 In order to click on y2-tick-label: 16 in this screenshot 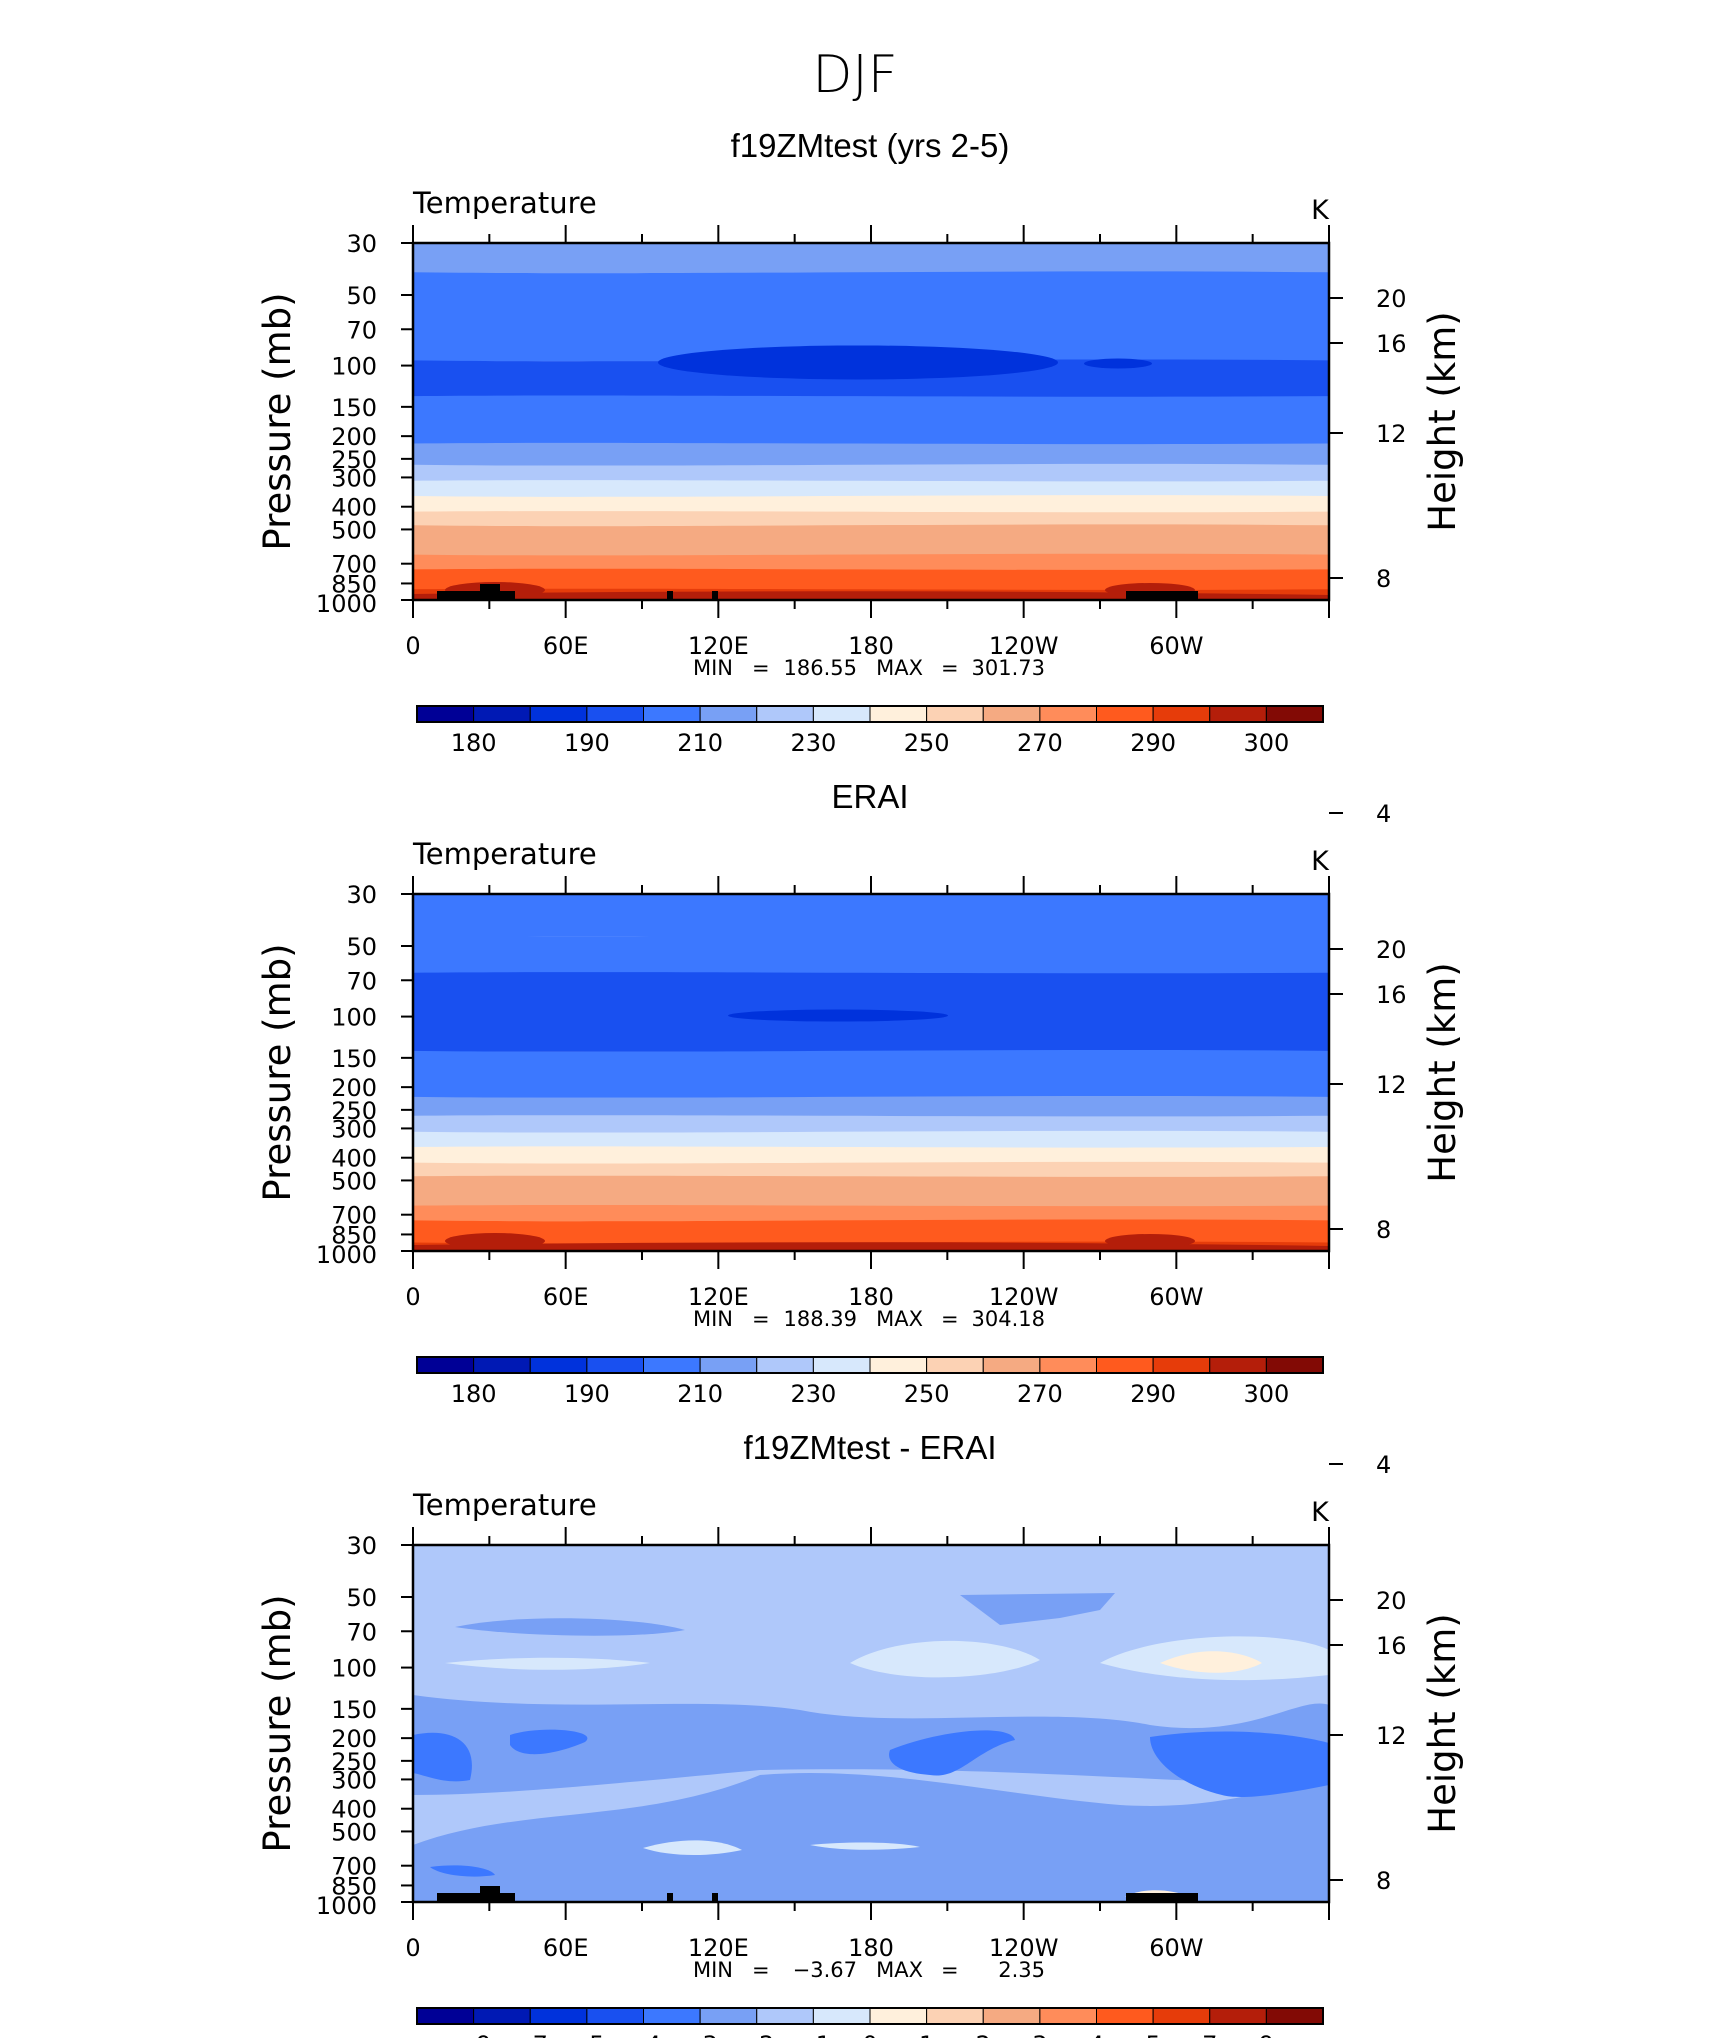, I will do `click(1391, 344)`.